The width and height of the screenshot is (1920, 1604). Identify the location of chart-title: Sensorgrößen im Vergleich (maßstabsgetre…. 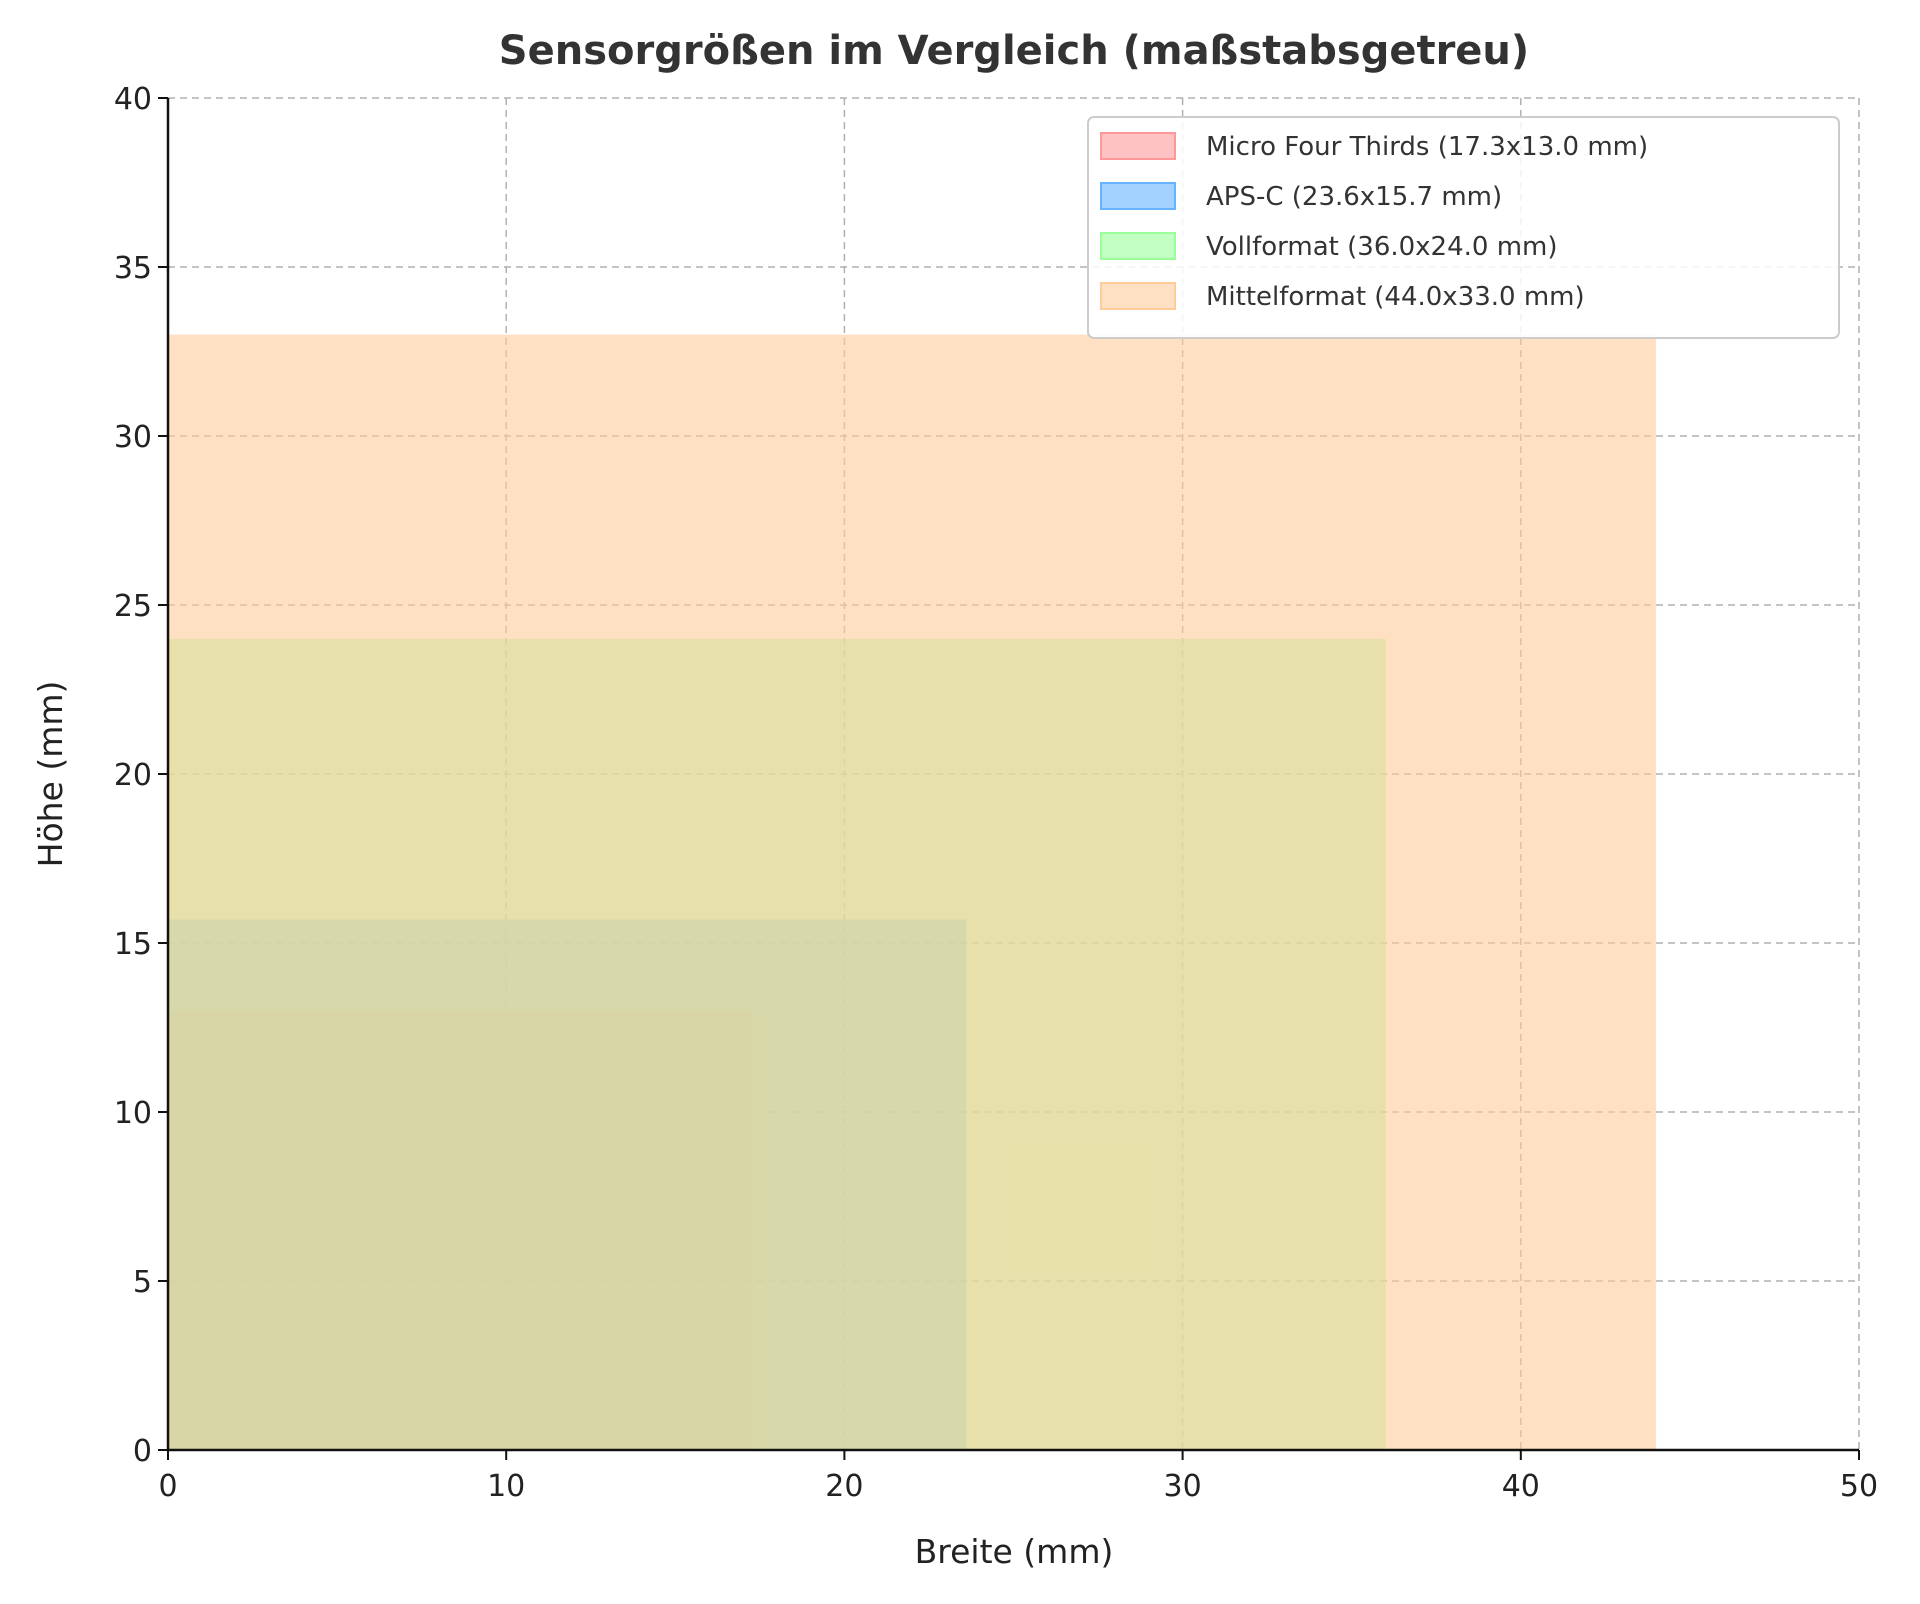
(1014, 51).